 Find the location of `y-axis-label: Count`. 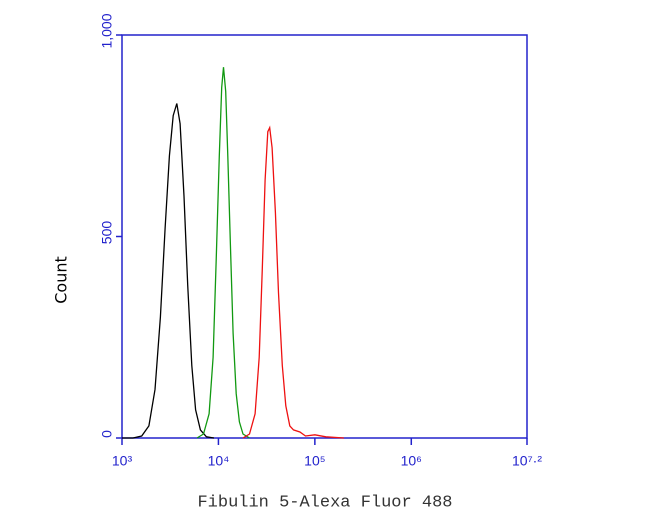

y-axis-label: Count is located at coordinates (61, 280).